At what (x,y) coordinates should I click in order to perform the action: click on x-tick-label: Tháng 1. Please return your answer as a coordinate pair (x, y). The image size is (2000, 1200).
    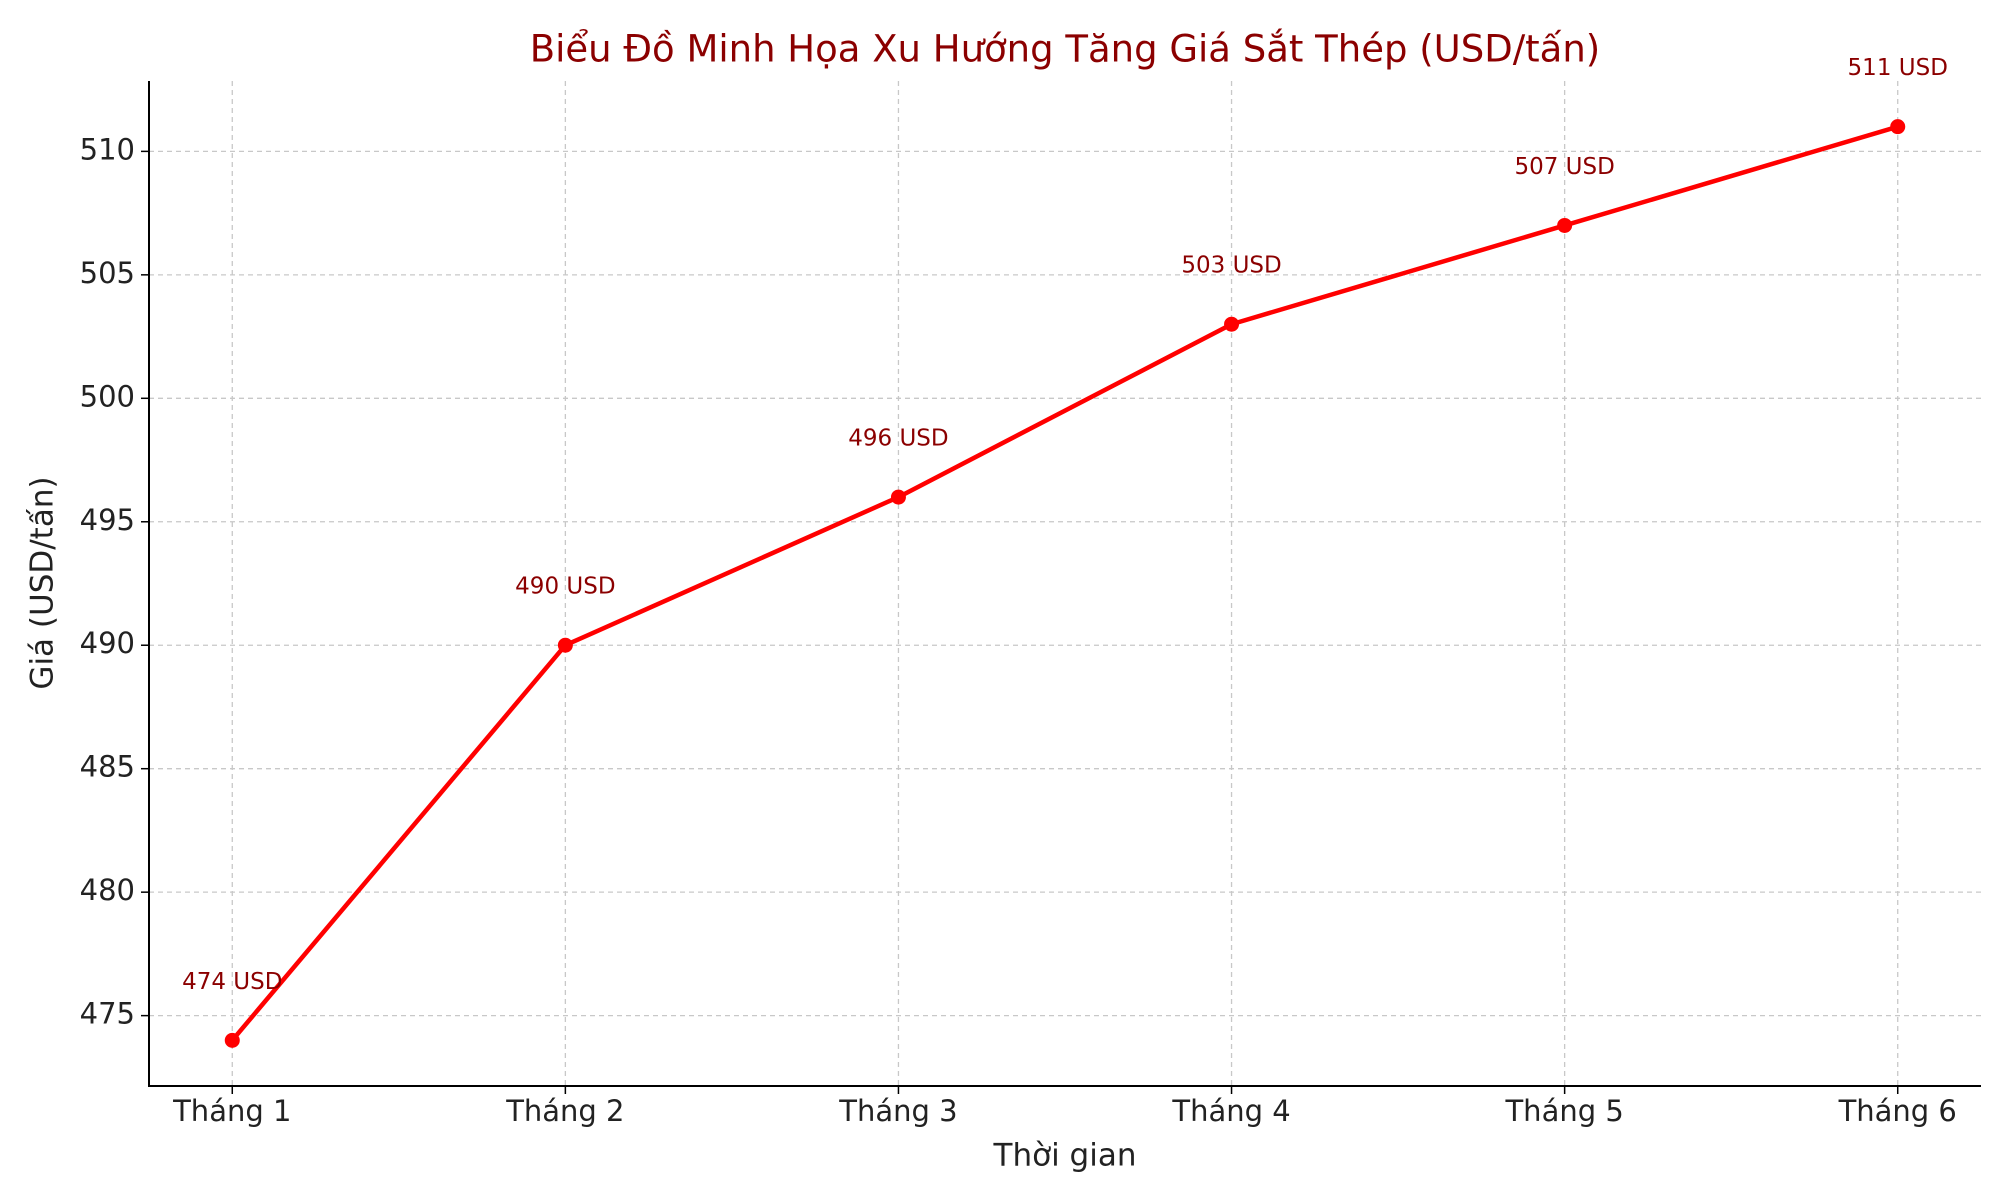
    Looking at the image, I should click on (231, 1111).